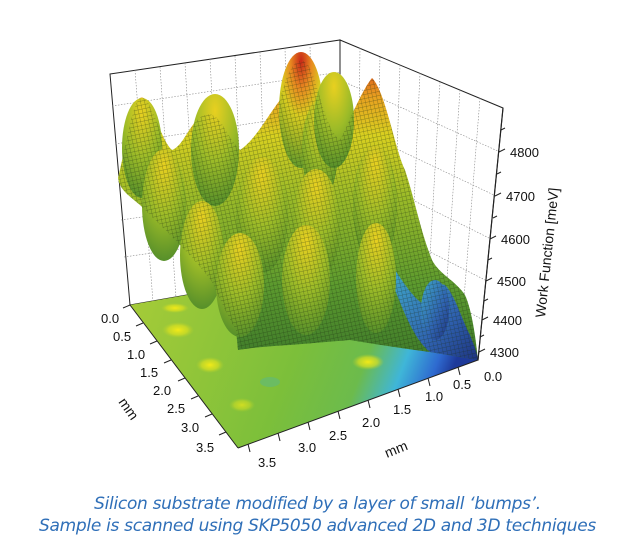 This screenshot has height=559, width=635. What do you see at coordinates (492, 240) in the screenshot?
I see `z-axis-ticks` at bounding box center [492, 240].